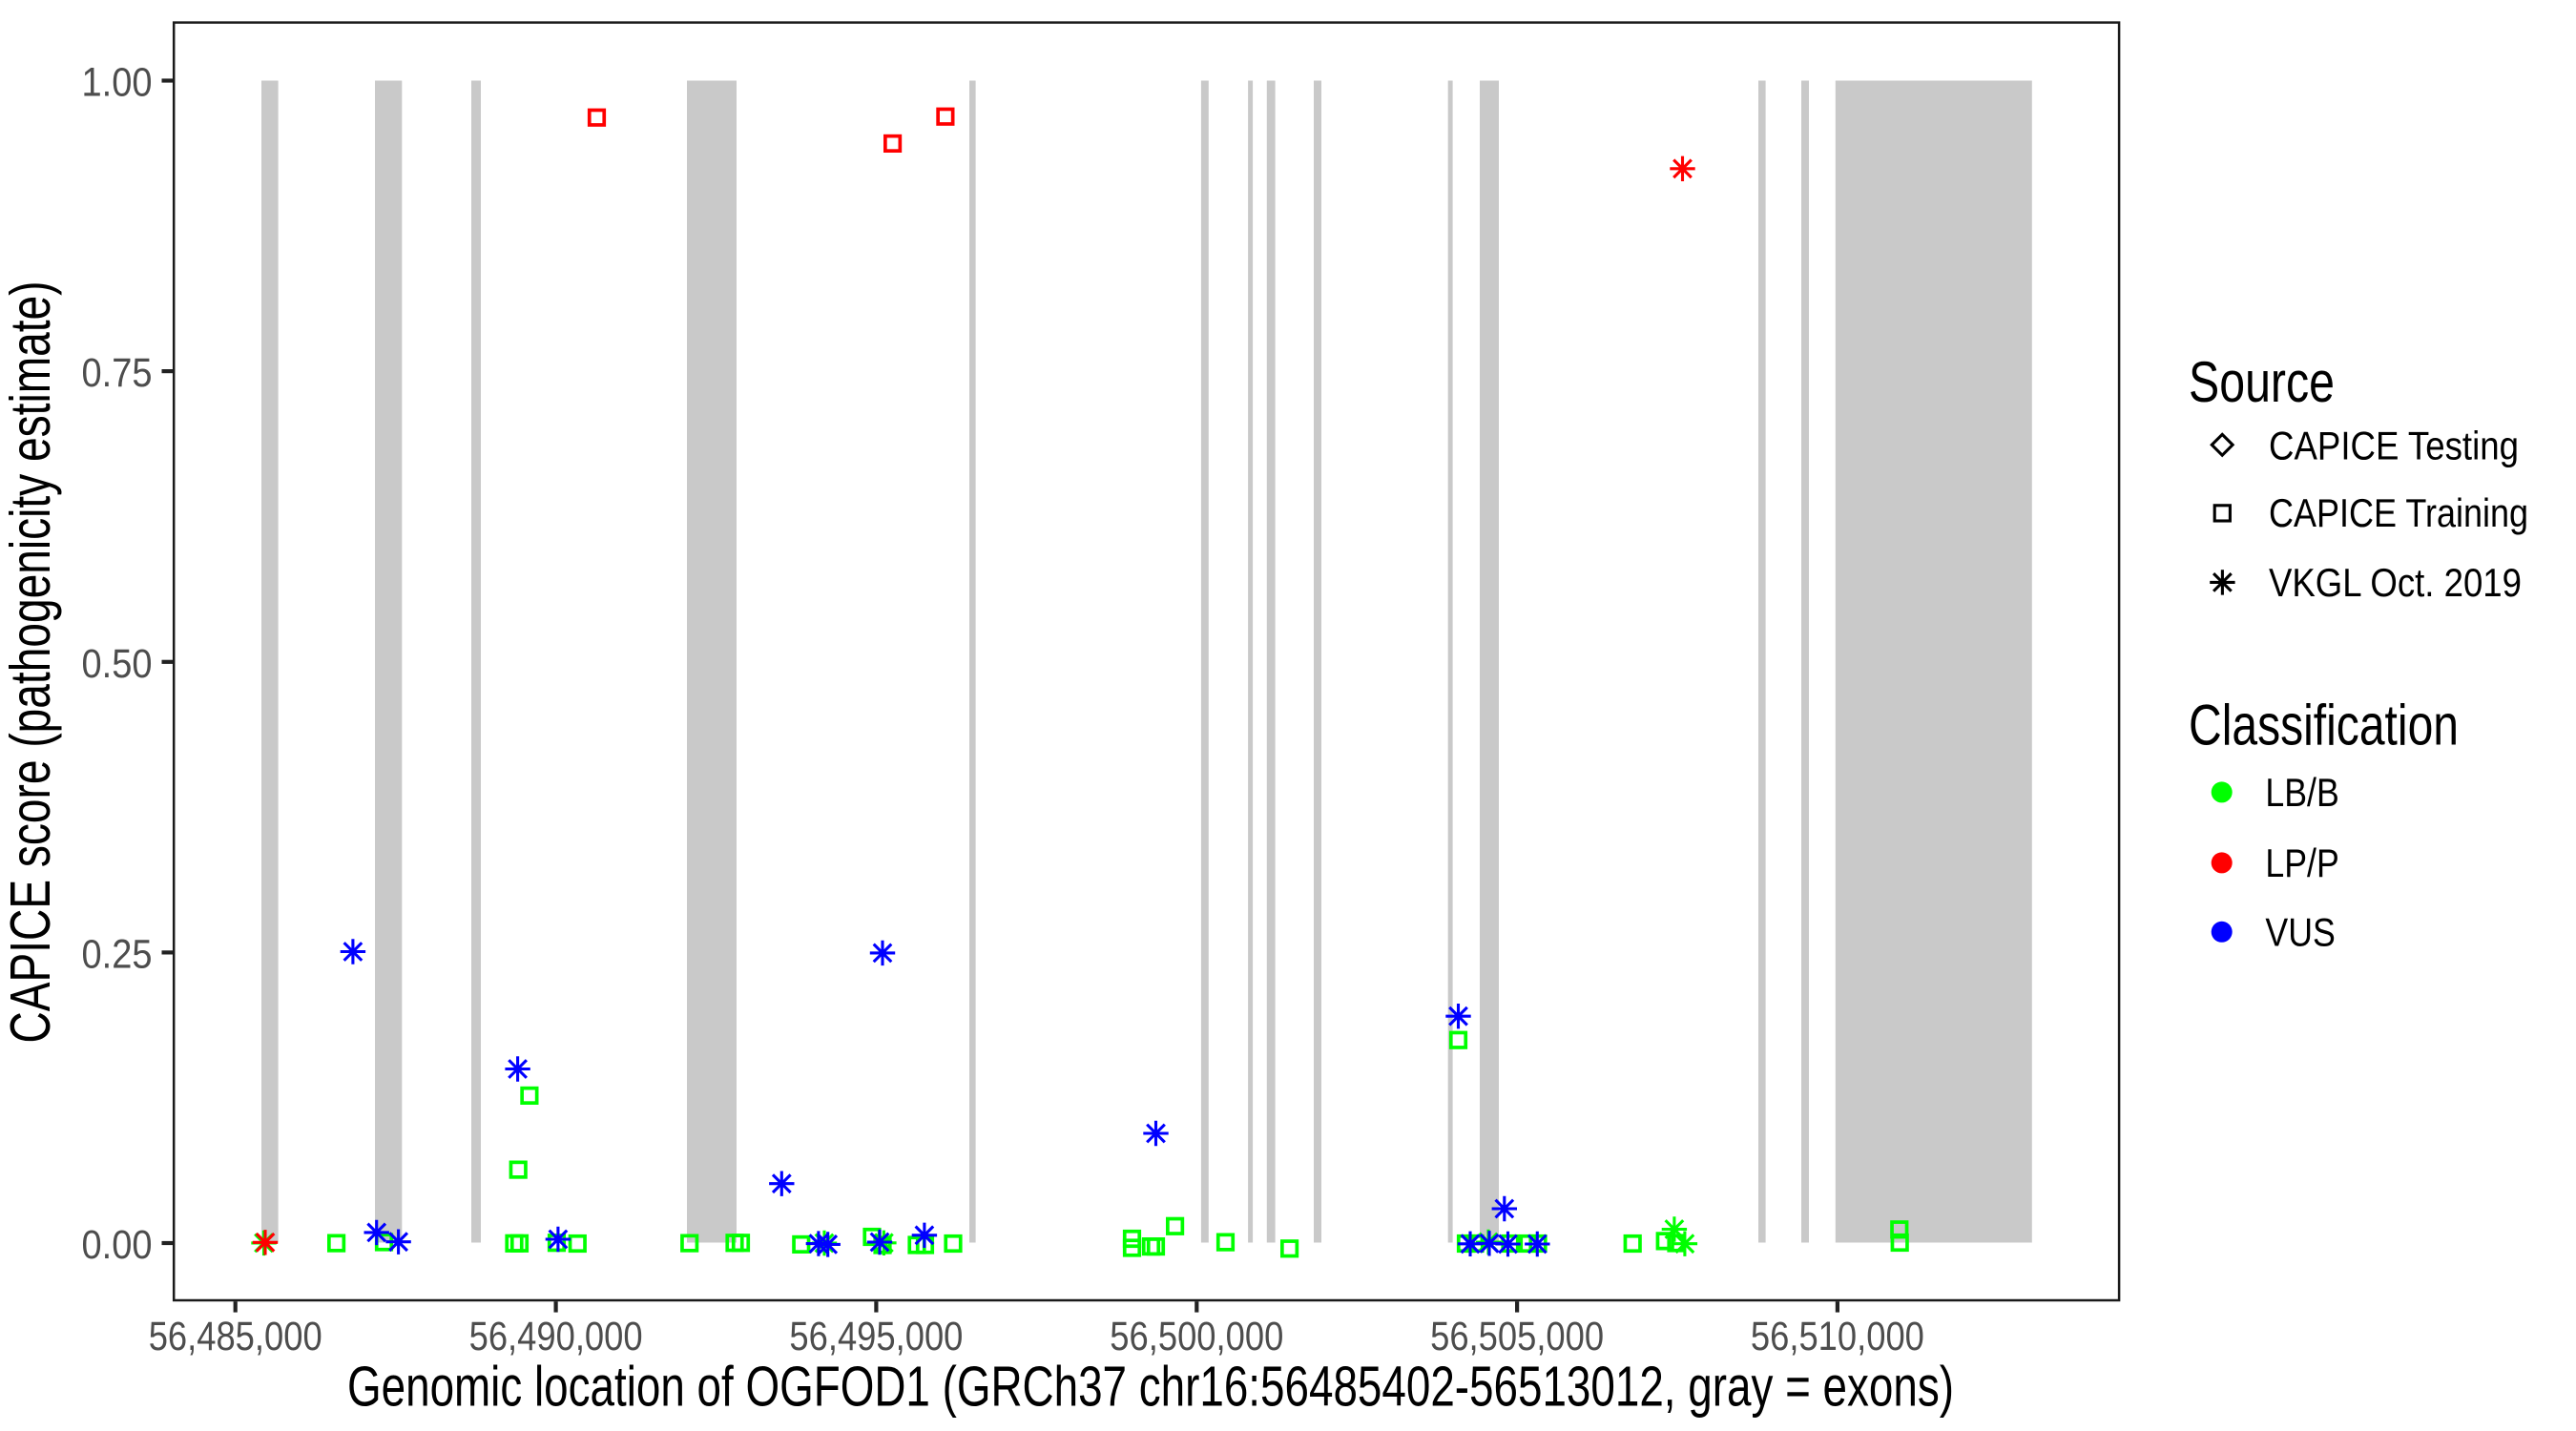 Image resolution: width=2576 pixels, height=1431 pixels. What do you see at coordinates (1517, 1336) in the screenshot?
I see `svg-text: 56,505,000` at bounding box center [1517, 1336].